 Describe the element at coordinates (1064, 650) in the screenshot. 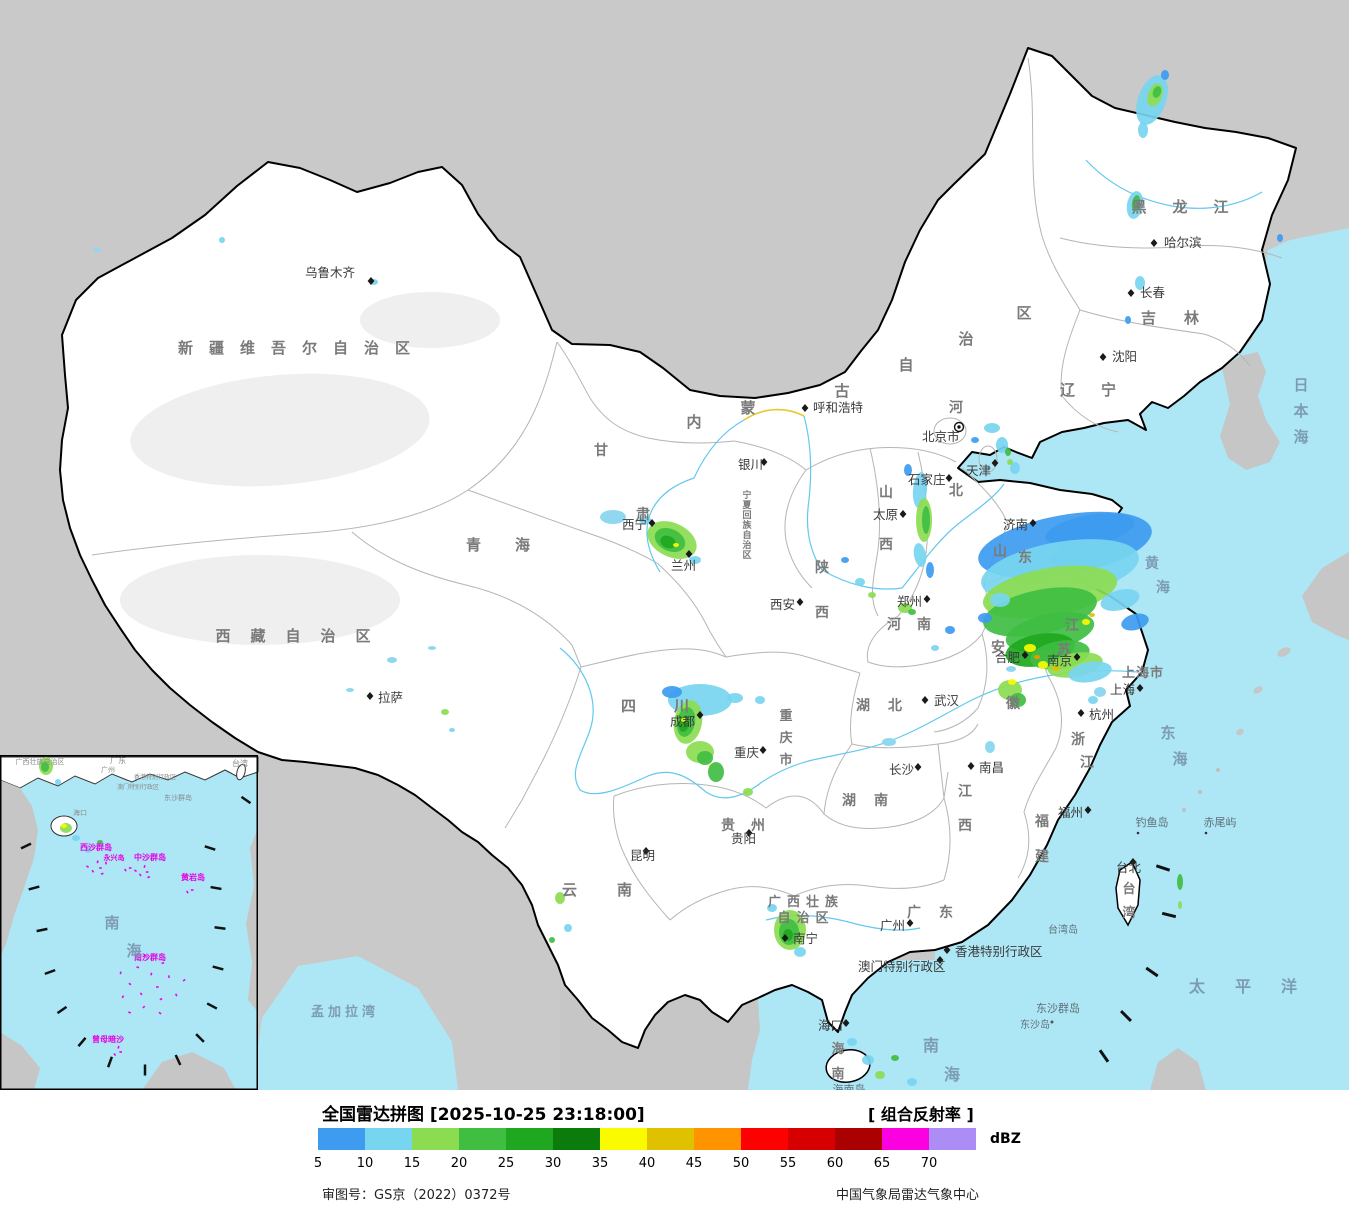

I see `prov-label: 苏` at that location.